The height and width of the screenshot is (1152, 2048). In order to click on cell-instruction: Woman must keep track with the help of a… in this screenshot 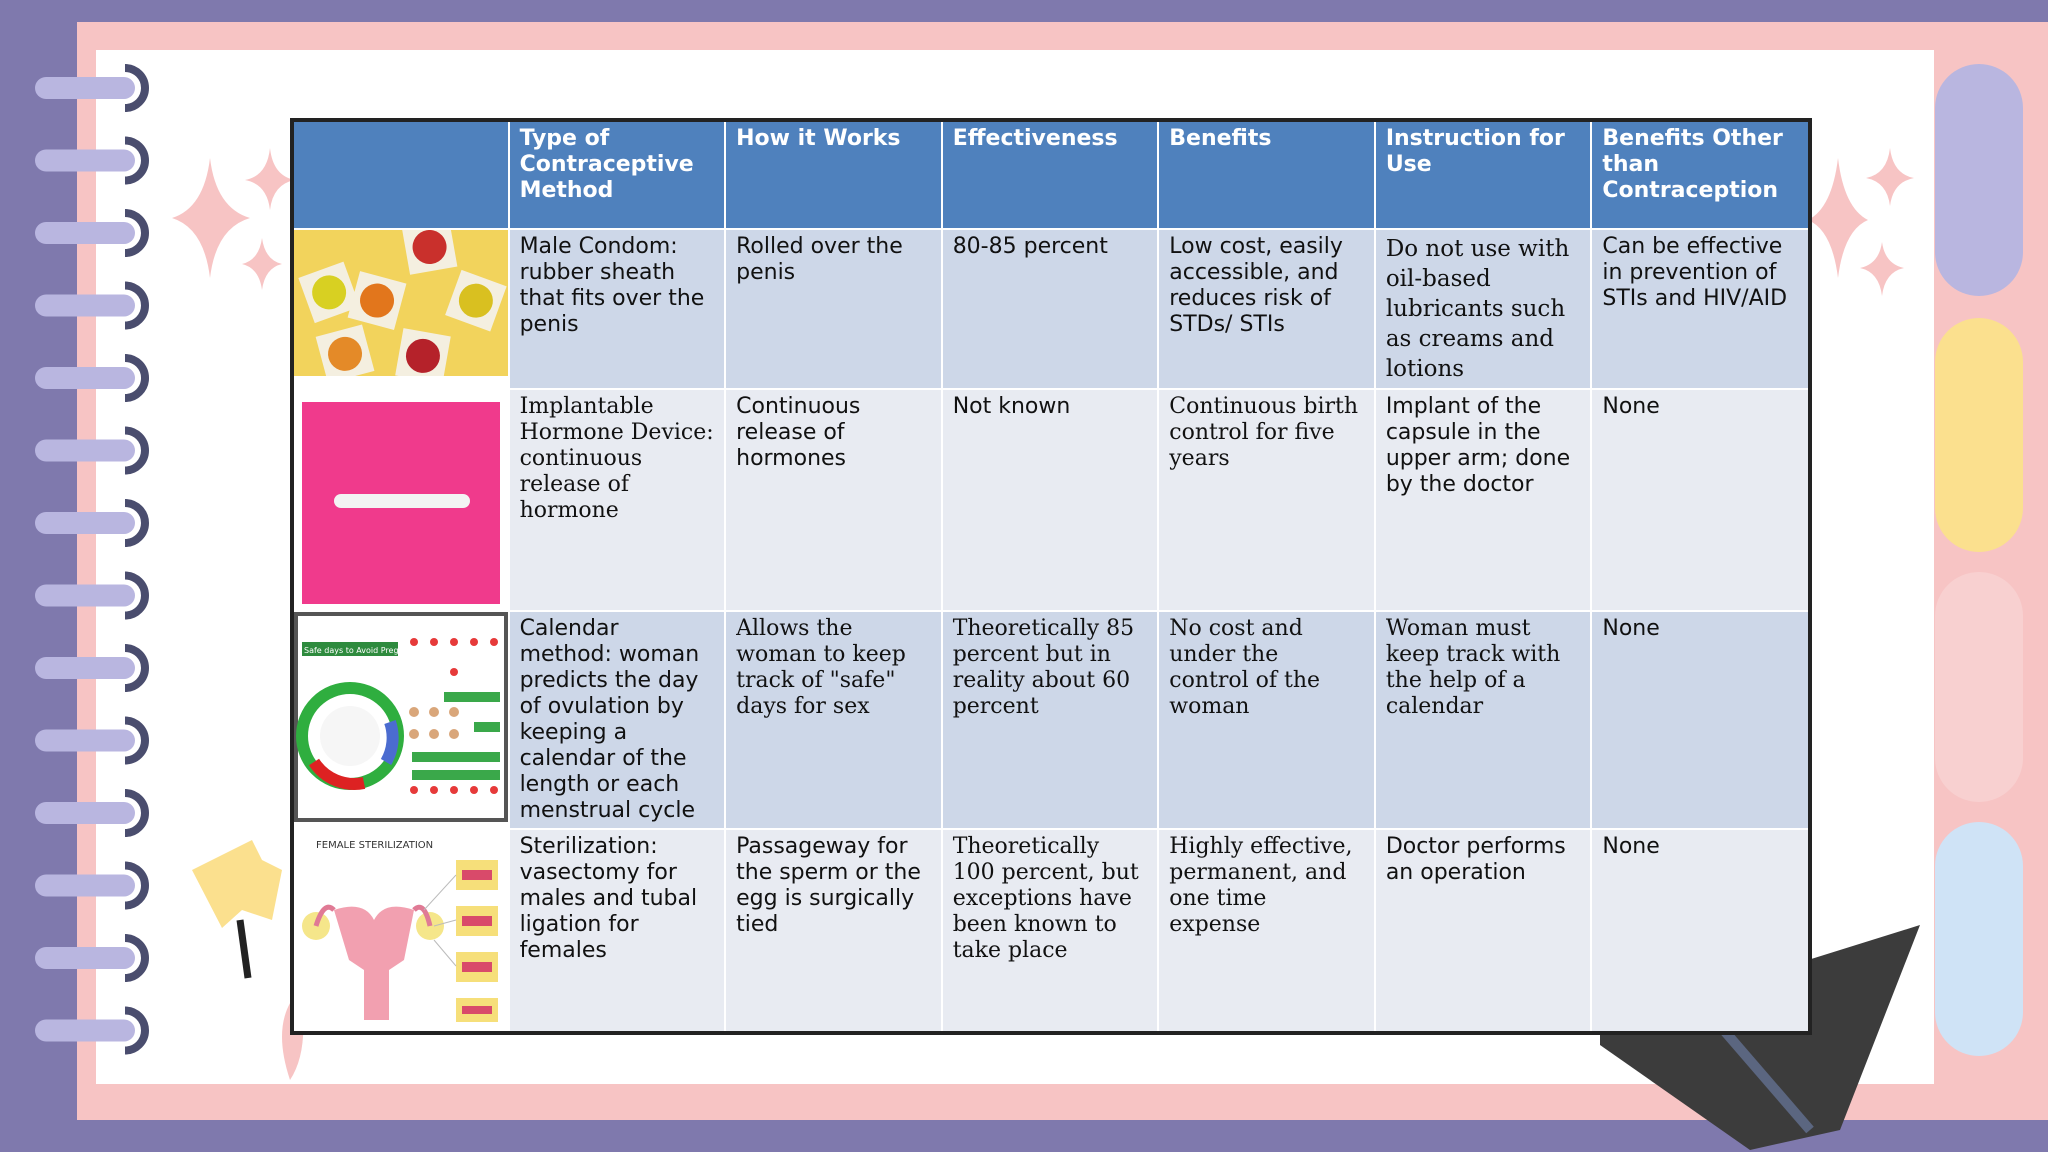, I will do `click(1483, 720)`.